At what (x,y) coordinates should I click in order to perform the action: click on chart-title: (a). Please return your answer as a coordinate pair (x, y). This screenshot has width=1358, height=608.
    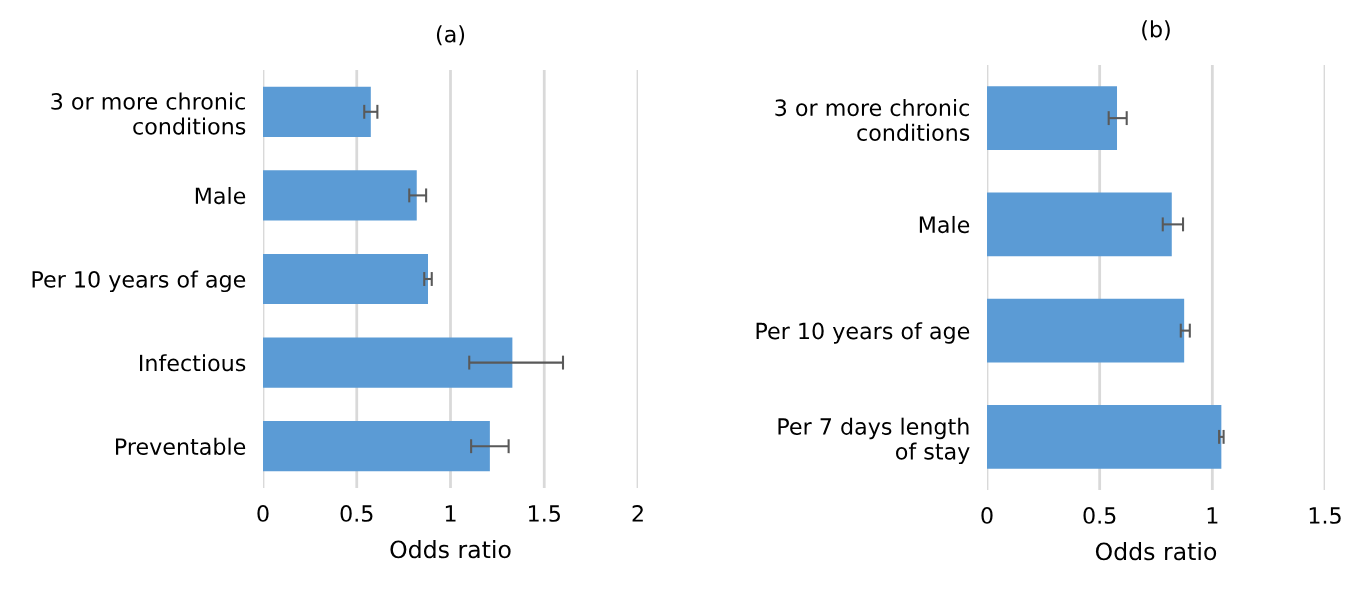
    Looking at the image, I should click on (450, 35).